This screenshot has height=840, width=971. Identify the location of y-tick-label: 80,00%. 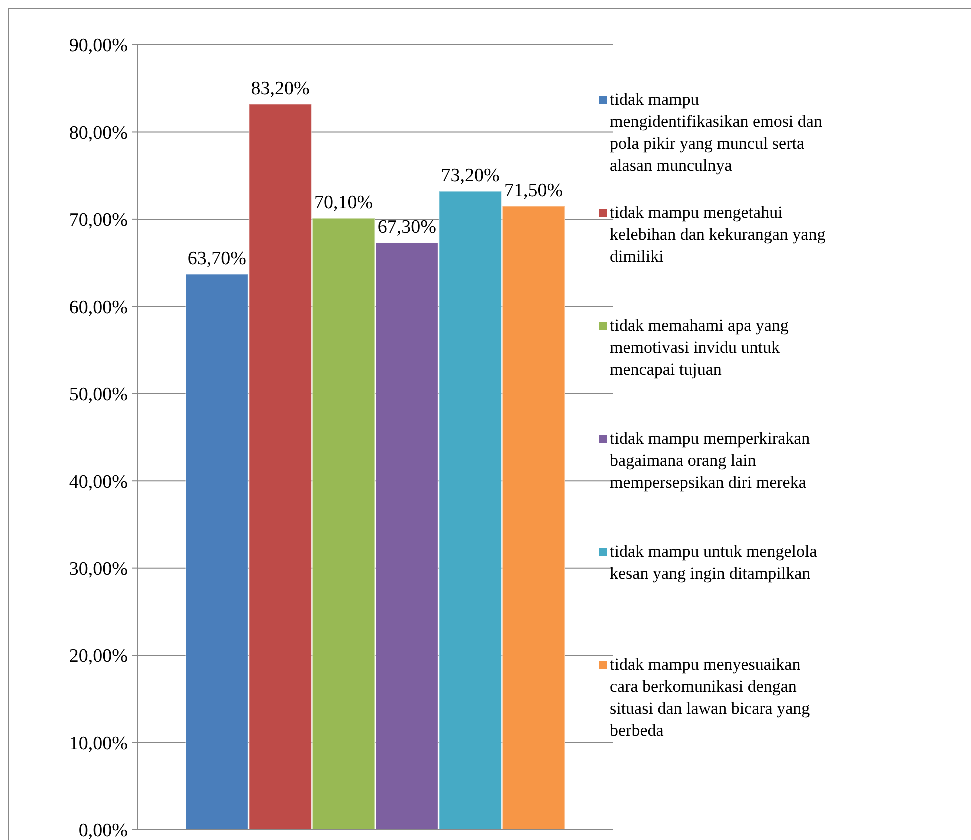
(98, 133).